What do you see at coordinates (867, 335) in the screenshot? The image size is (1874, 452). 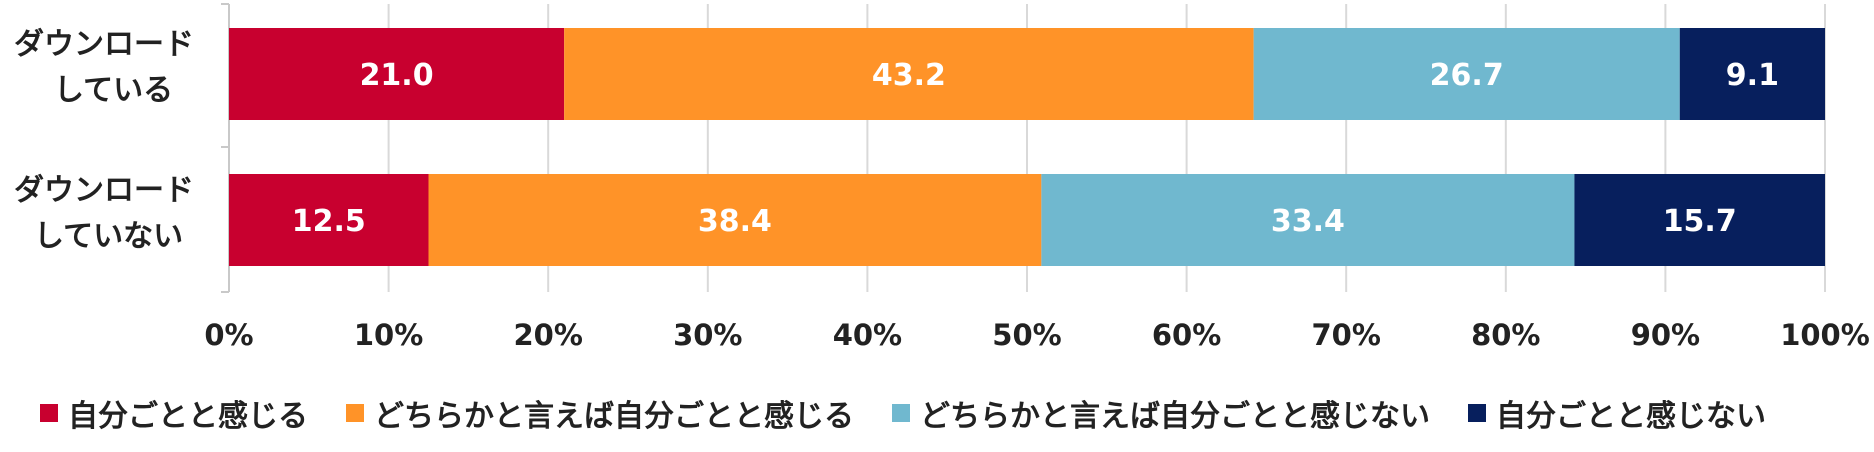 I see `x-tick-label: 40%` at bounding box center [867, 335].